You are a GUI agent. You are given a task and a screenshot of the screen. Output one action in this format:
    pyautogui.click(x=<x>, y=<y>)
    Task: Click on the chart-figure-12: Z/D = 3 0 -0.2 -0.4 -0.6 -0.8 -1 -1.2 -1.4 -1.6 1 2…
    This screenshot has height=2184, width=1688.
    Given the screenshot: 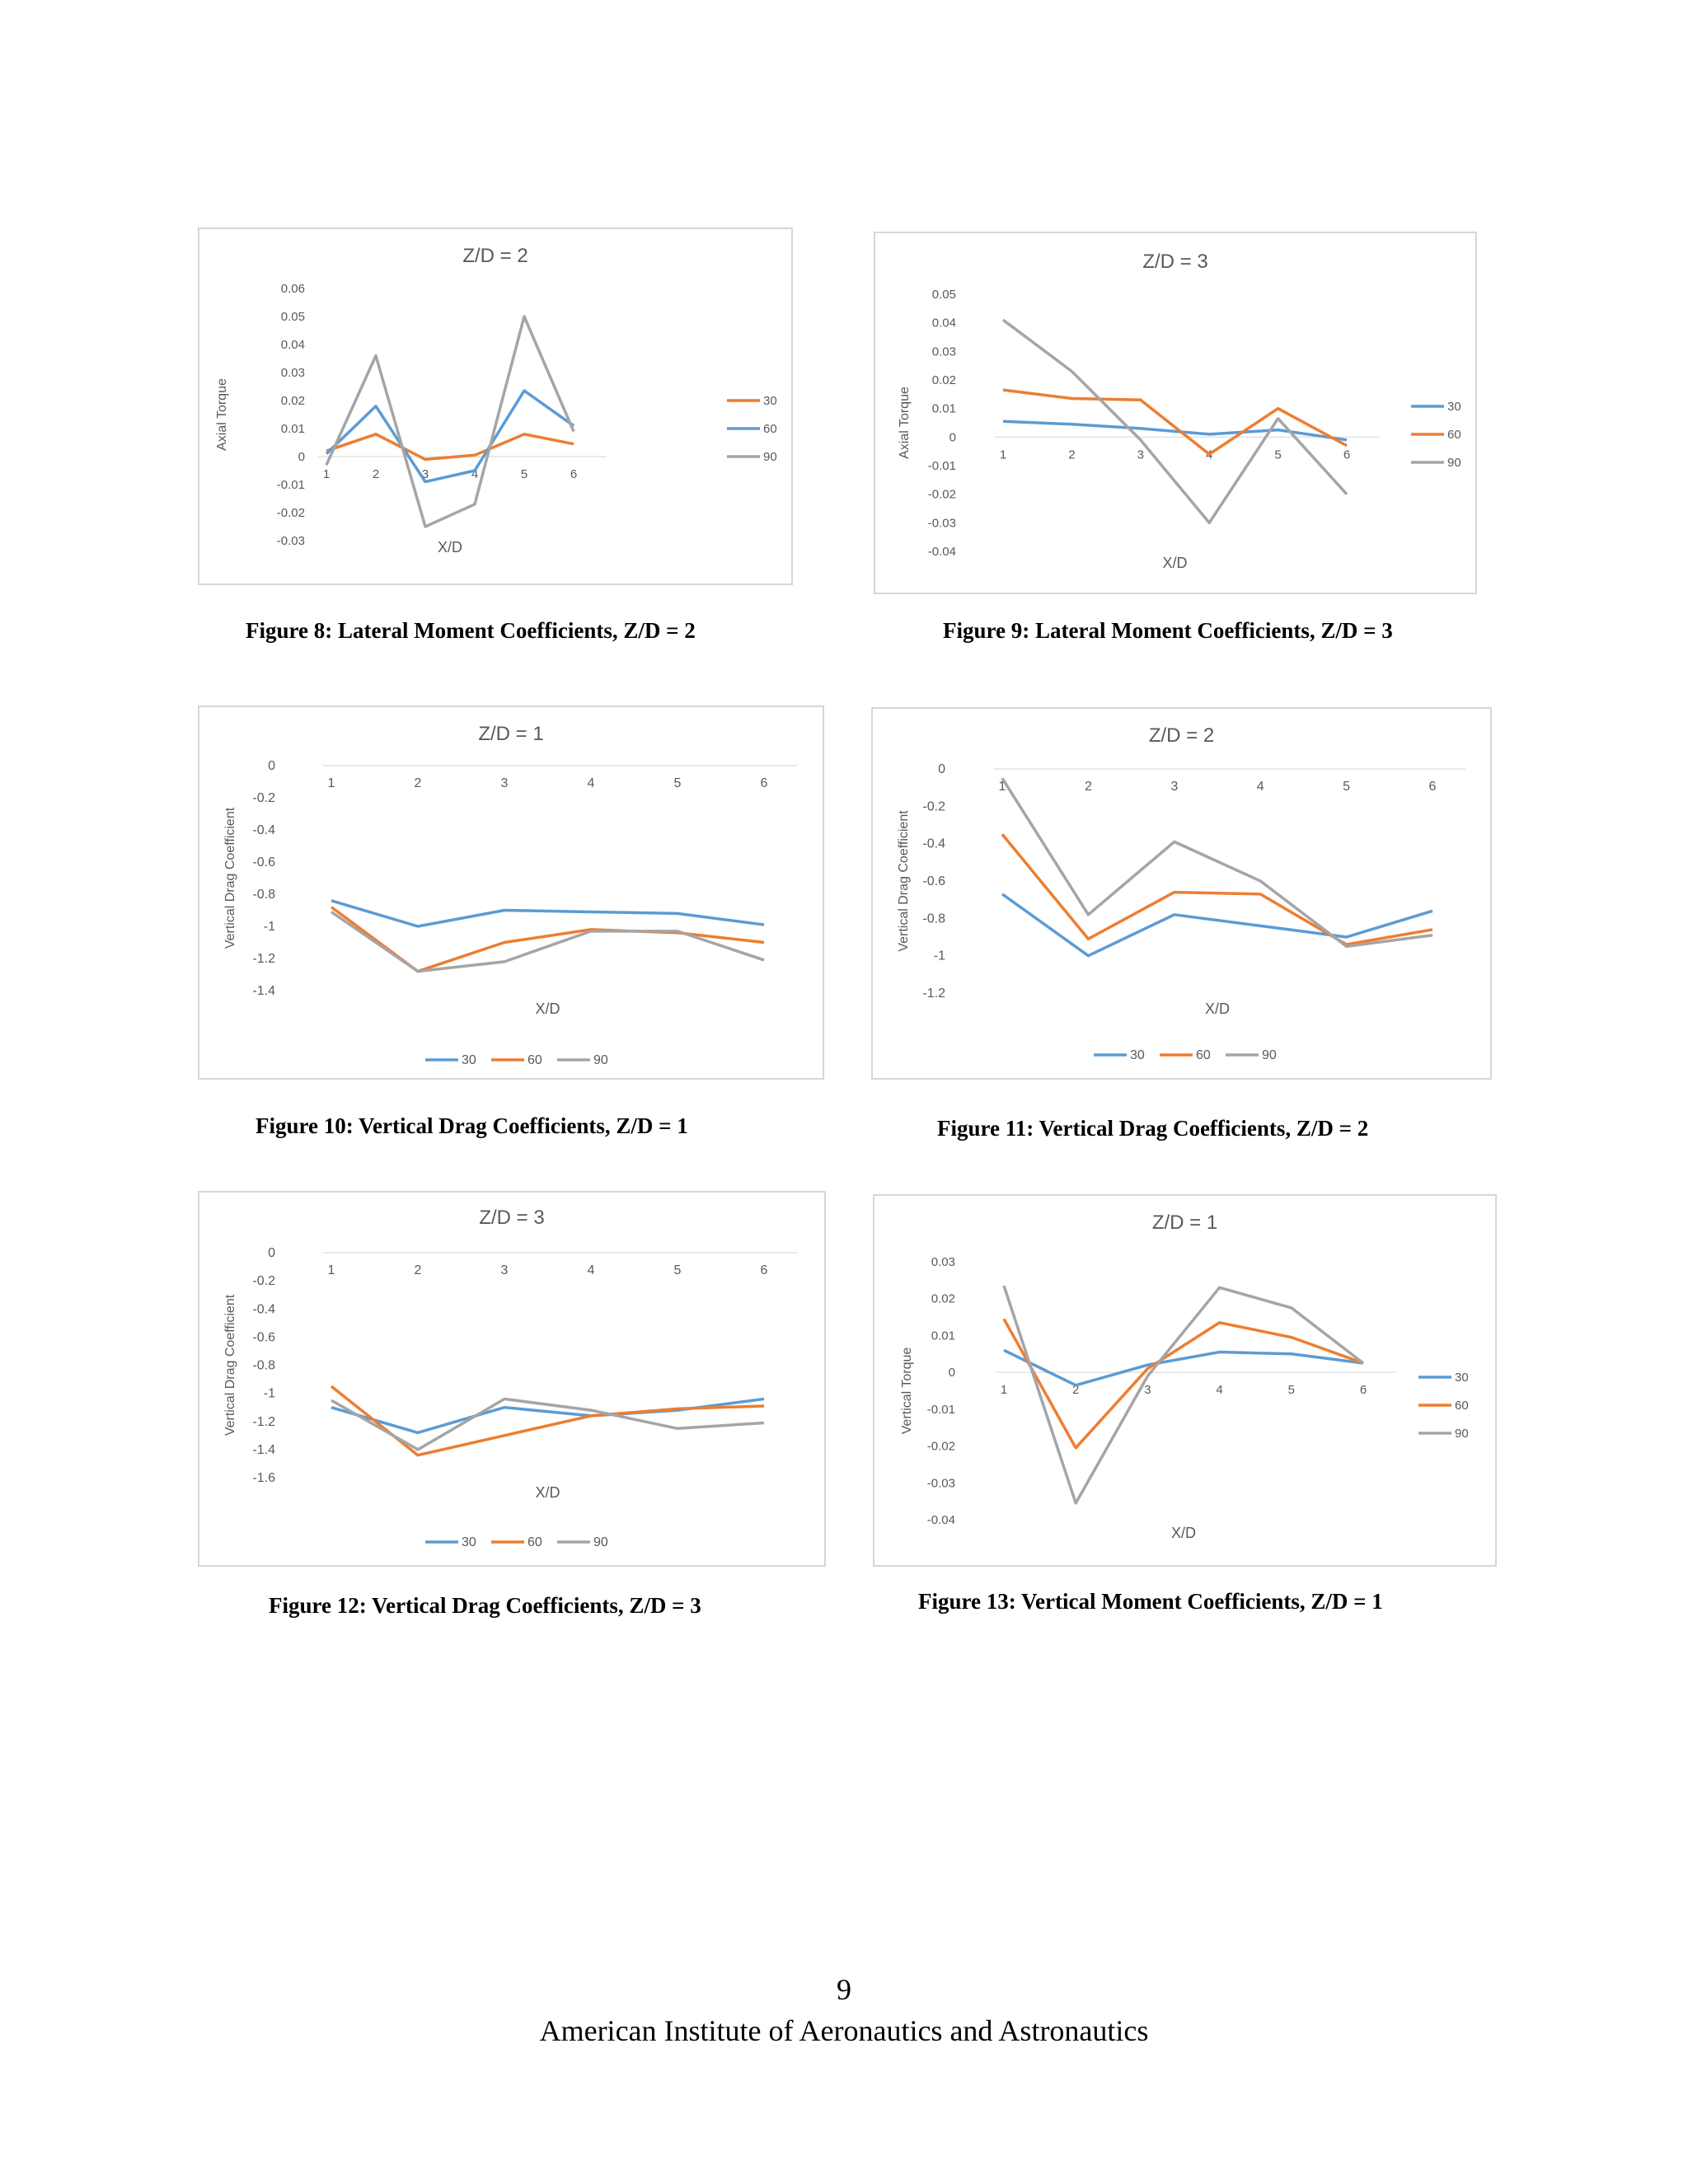 What is the action you would take?
    pyautogui.click(x=512, y=1379)
    